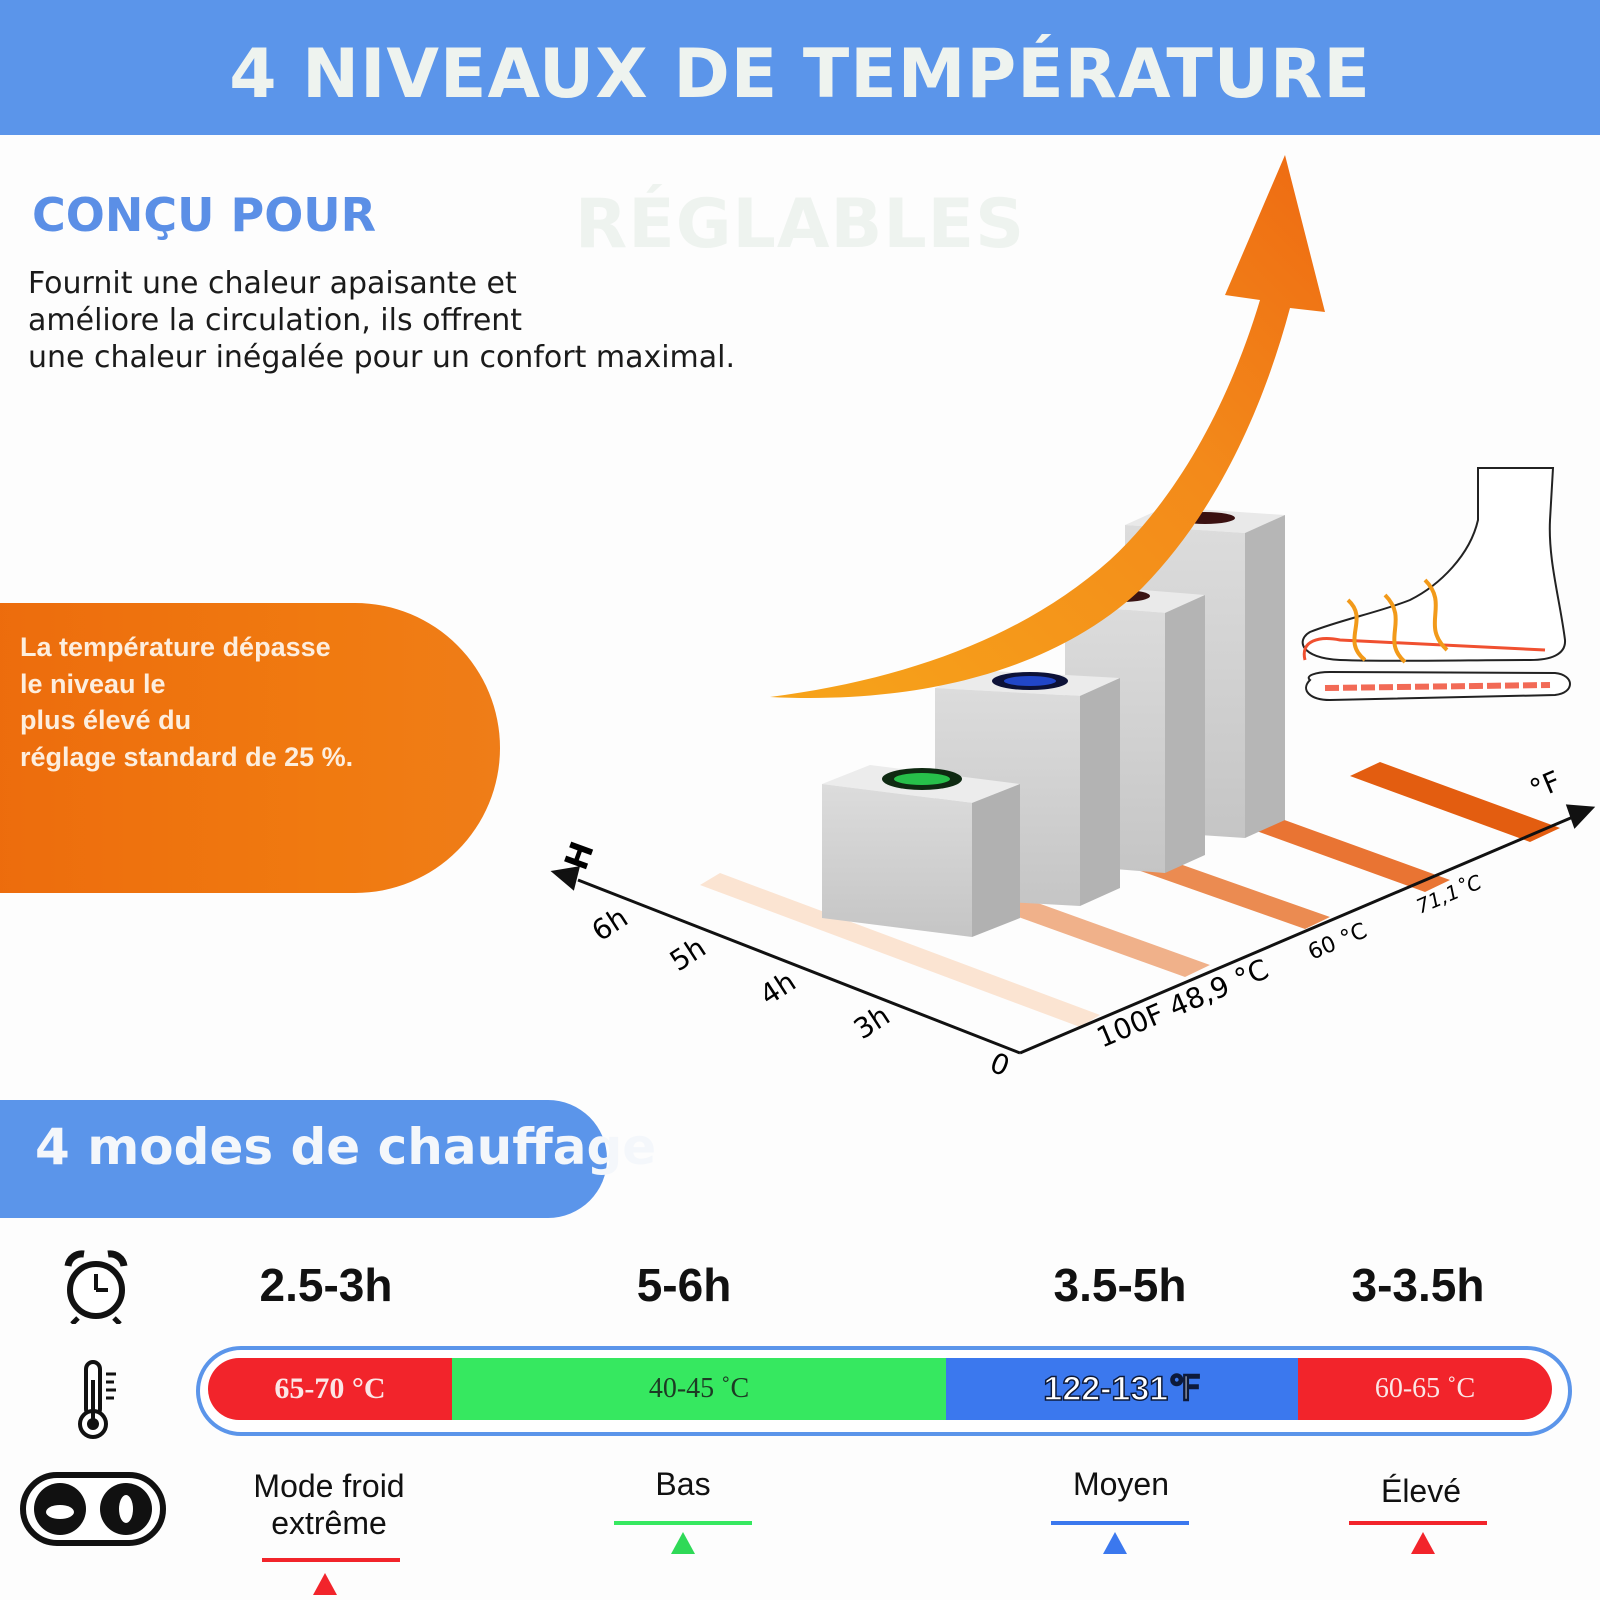 Image resolution: width=1600 pixels, height=1600 pixels. What do you see at coordinates (610, 924) in the screenshot?
I see `hour-tick-6h: 6h` at bounding box center [610, 924].